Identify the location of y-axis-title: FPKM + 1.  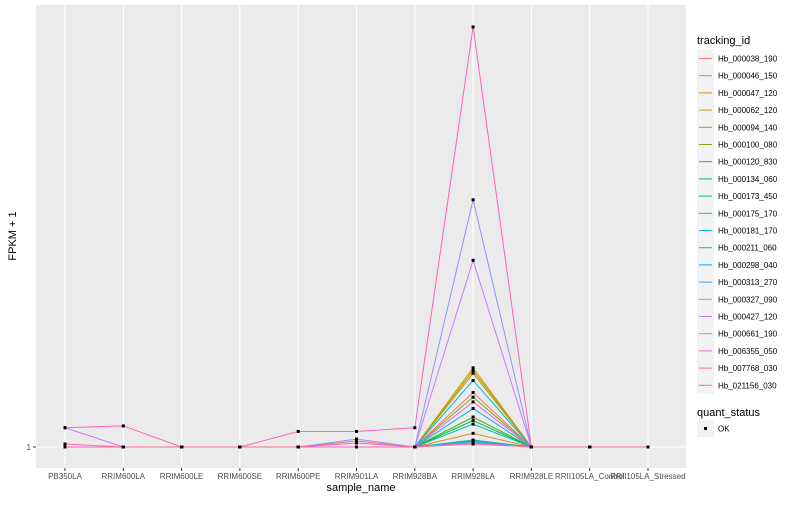
(13, 235).